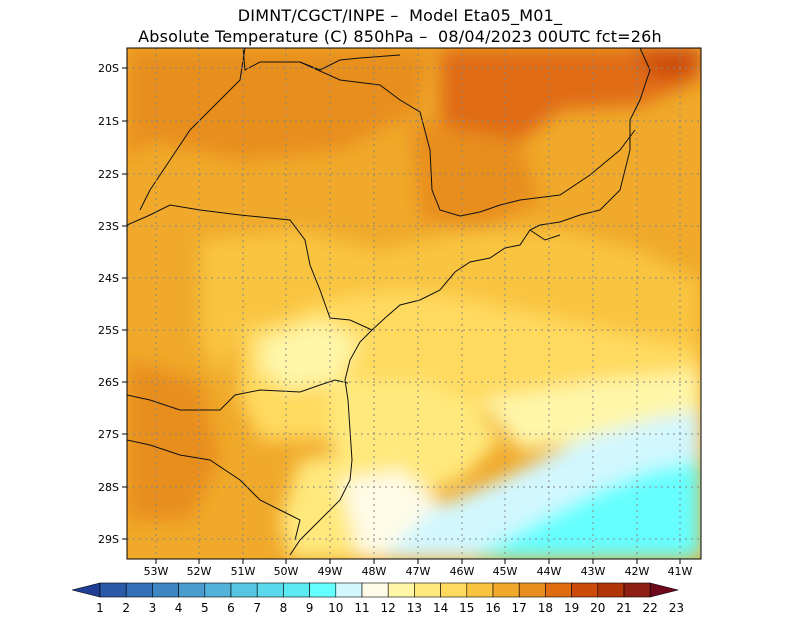 The width and height of the screenshot is (800, 618). I want to click on colorbar-label: 8, so click(284, 608).